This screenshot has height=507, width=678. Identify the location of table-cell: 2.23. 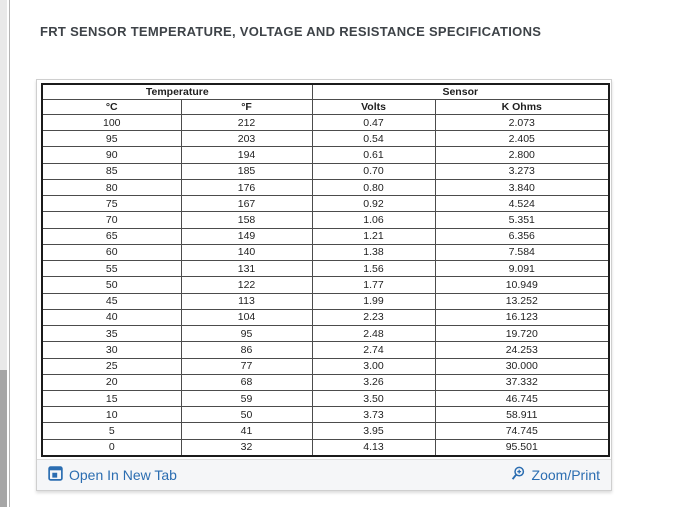
(373, 317).